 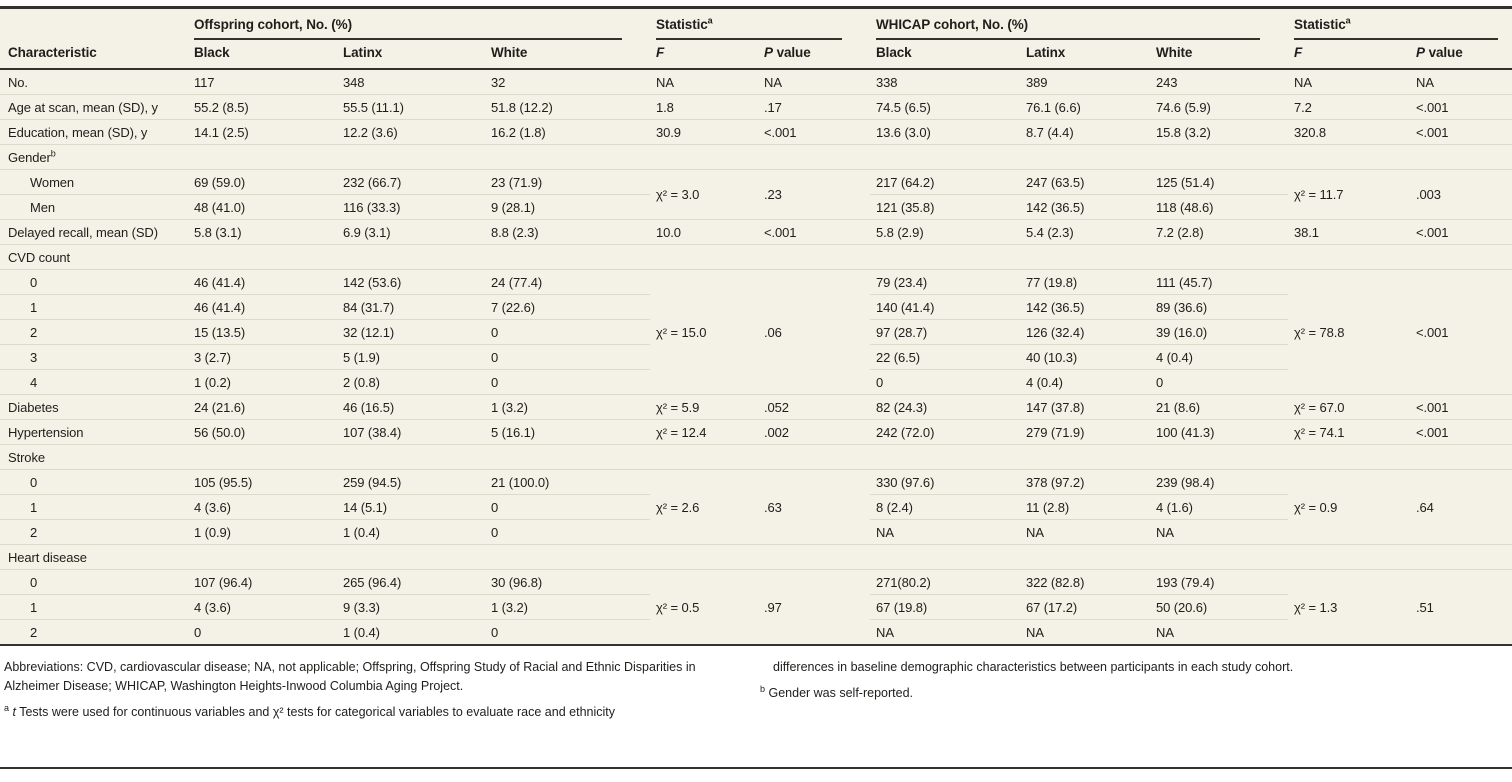 What do you see at coordinates (1050, 232) in the screenshot?
I see `value-cell: 5.4 (2.3)` at bounding box center [1050, 232].